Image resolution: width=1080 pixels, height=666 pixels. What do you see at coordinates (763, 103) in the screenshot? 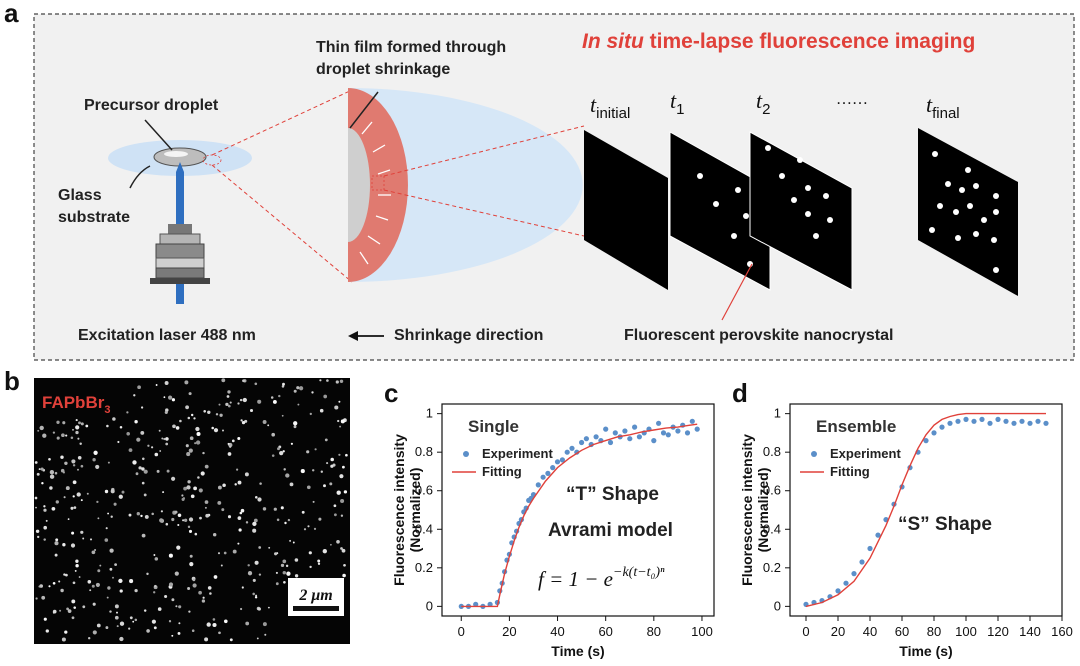
I see `frame-label-2: t2` at bounding box center [763, 103].